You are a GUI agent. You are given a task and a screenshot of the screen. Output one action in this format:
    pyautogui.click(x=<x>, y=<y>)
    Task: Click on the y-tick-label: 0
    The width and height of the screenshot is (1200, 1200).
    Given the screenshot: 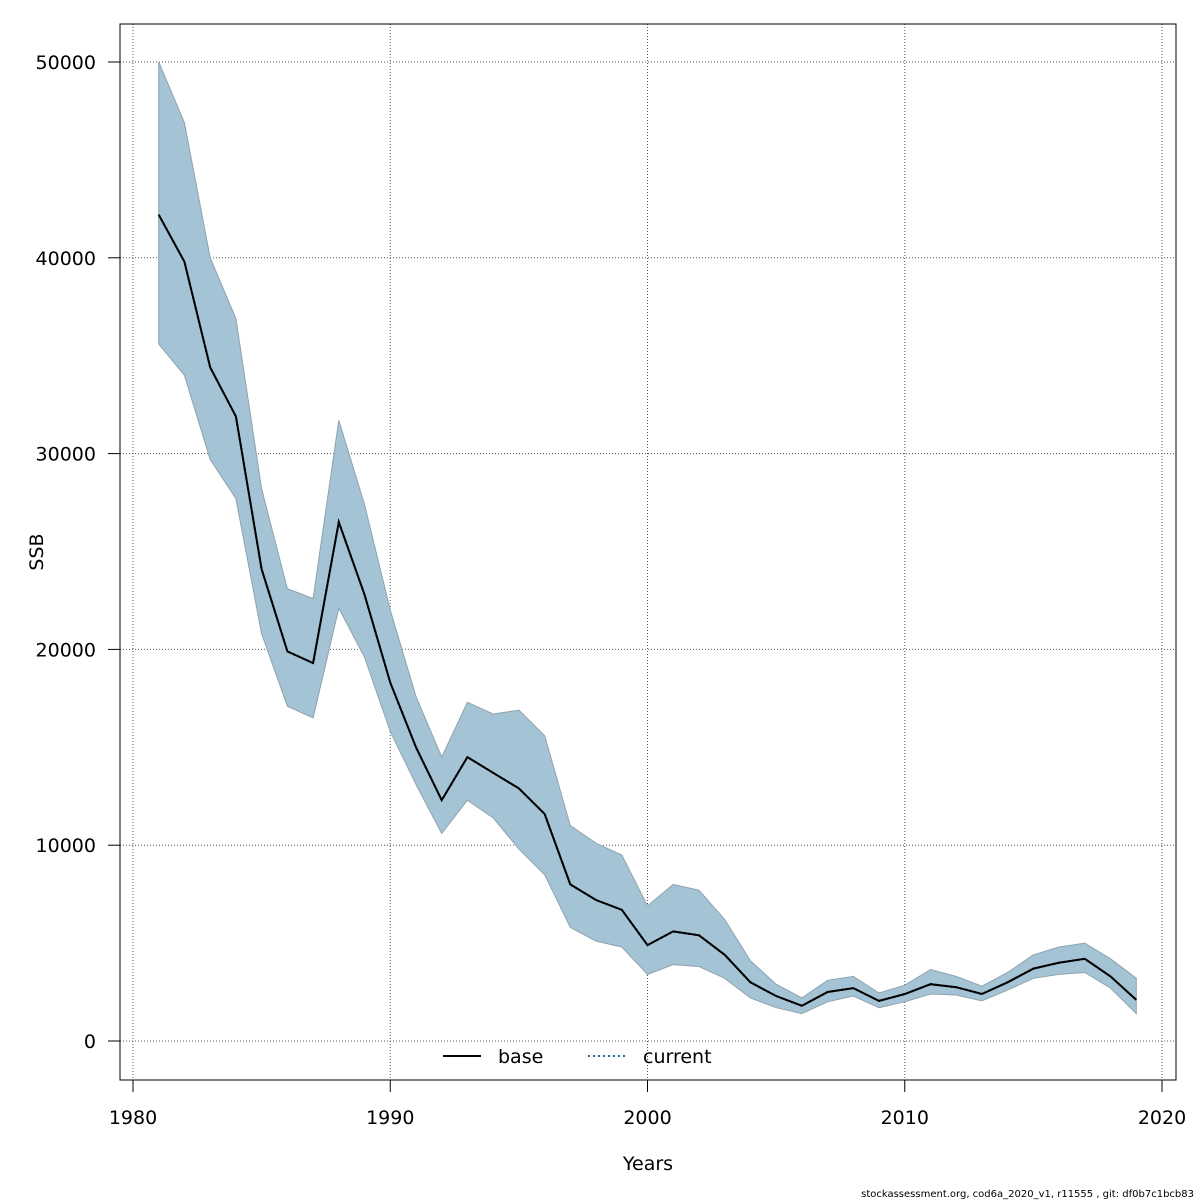 What is the action you would take?
    pyautogui.click(x=90, y=1042)
    